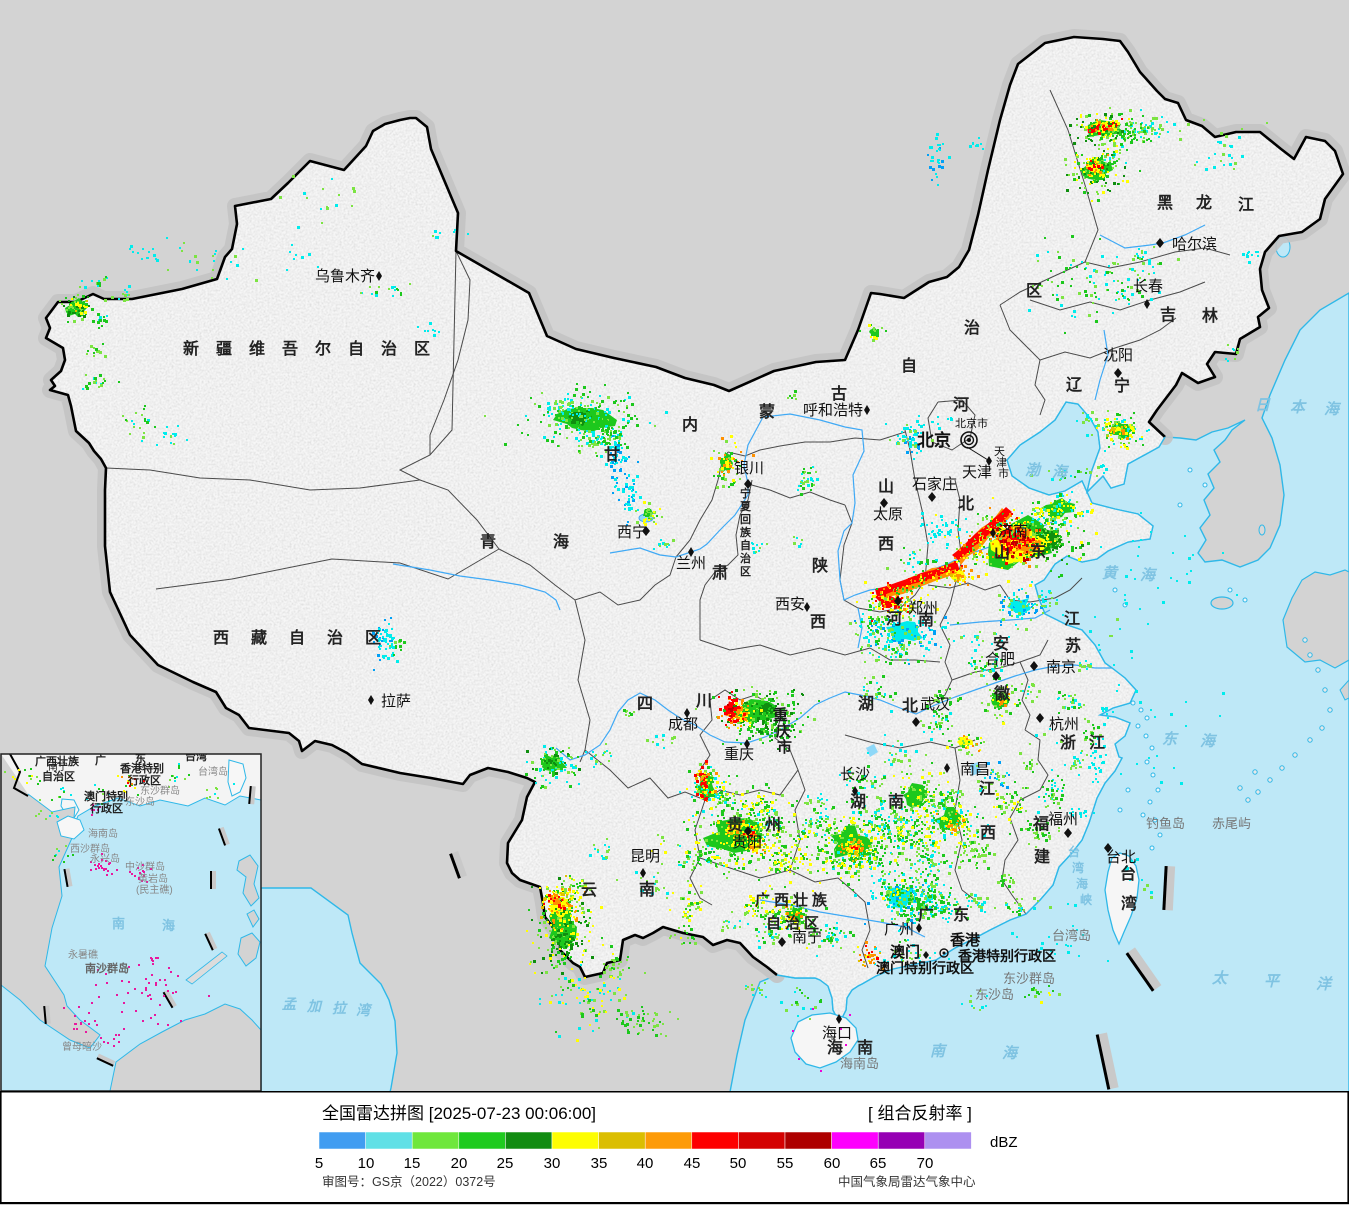 The width and height of the screenshot is (1349, 1208). What do you see at coordinates (1298, 407) in the screenshot?
I see `svg-text: 本` at bounding box center [1298, 407].